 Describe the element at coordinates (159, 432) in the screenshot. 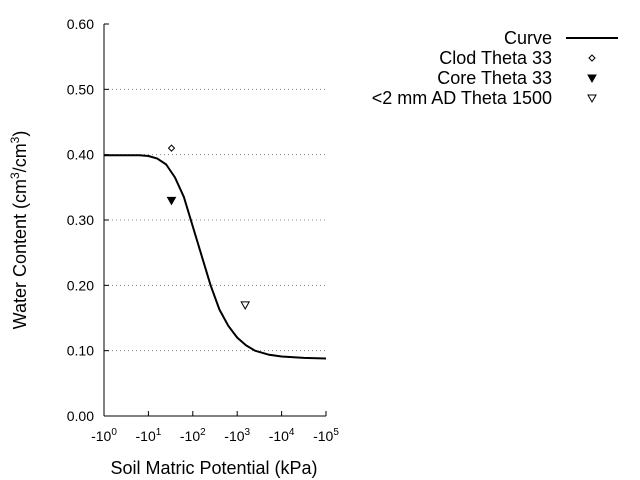

I see `x-tick-label-exponent: 1` at that location.